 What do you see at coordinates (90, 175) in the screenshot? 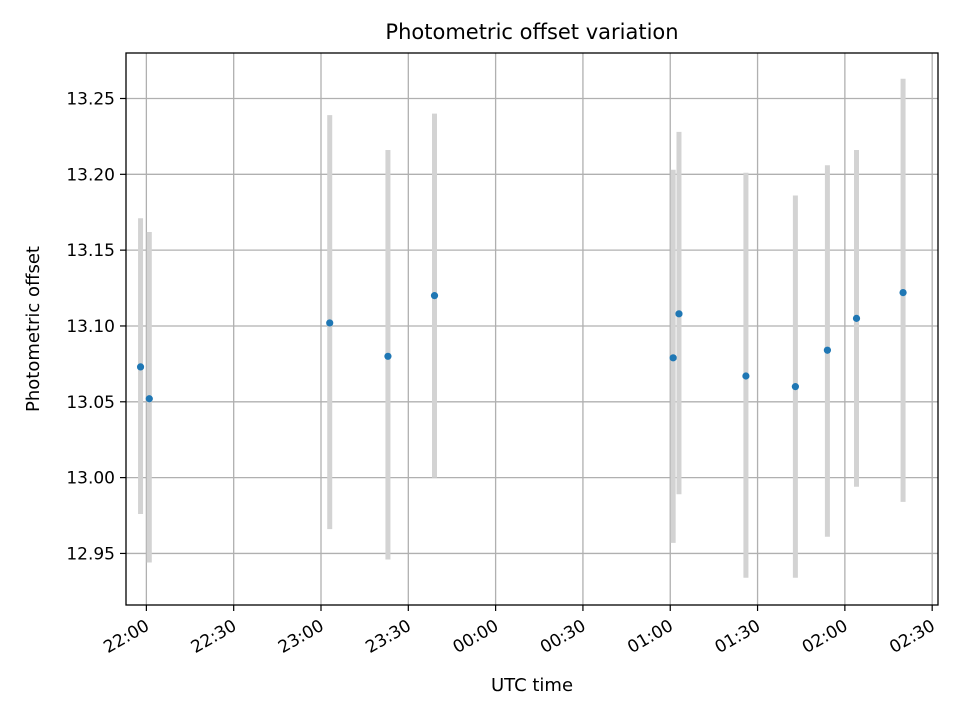
I see `y-tick-label: 13.20` at bounding box center [90, 175].